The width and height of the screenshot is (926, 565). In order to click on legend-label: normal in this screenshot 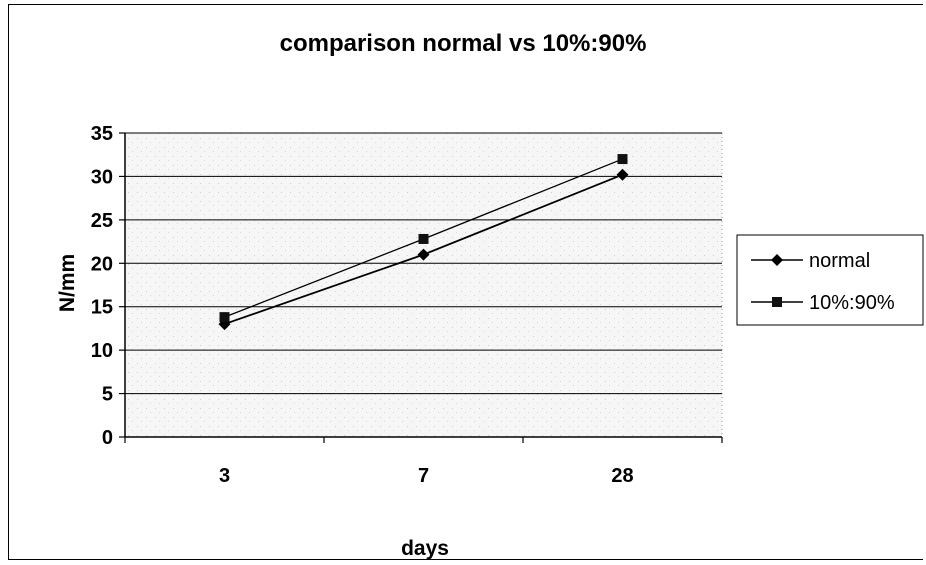, I will do `click(839, 261)`.